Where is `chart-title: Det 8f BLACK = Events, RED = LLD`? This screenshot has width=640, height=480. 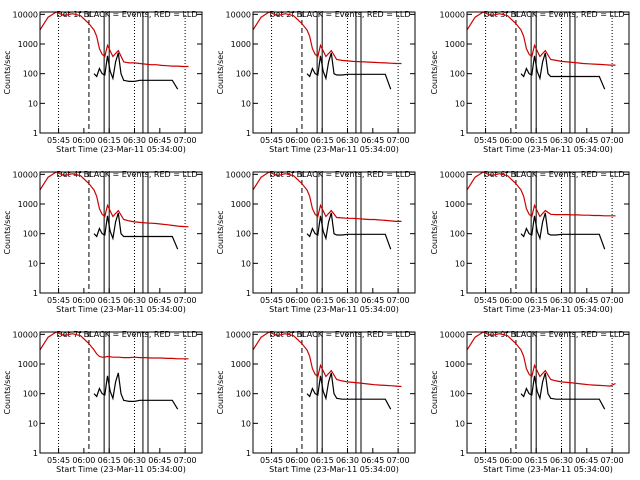 chart-title: Det 8f BLACK = Events, RED = LLD is located at coordinates (339, 334).